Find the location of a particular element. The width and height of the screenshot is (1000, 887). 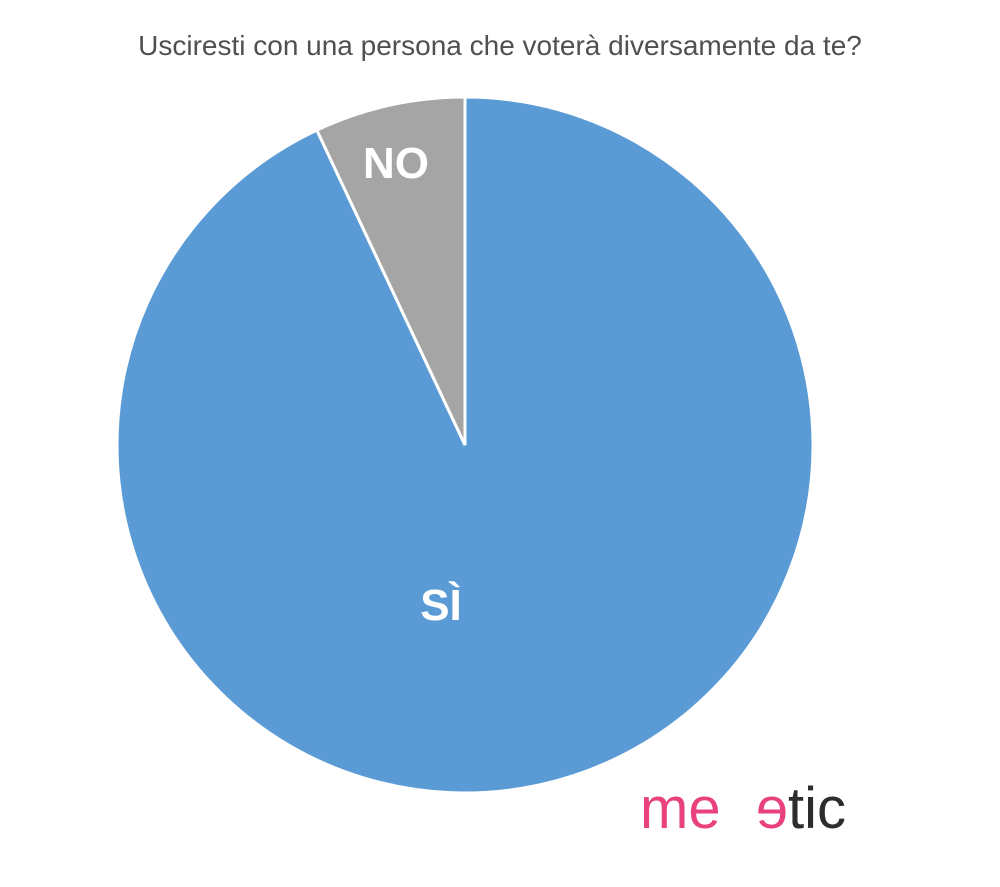

pie-labels: SÌ NO is located at coordinates (412, 384).